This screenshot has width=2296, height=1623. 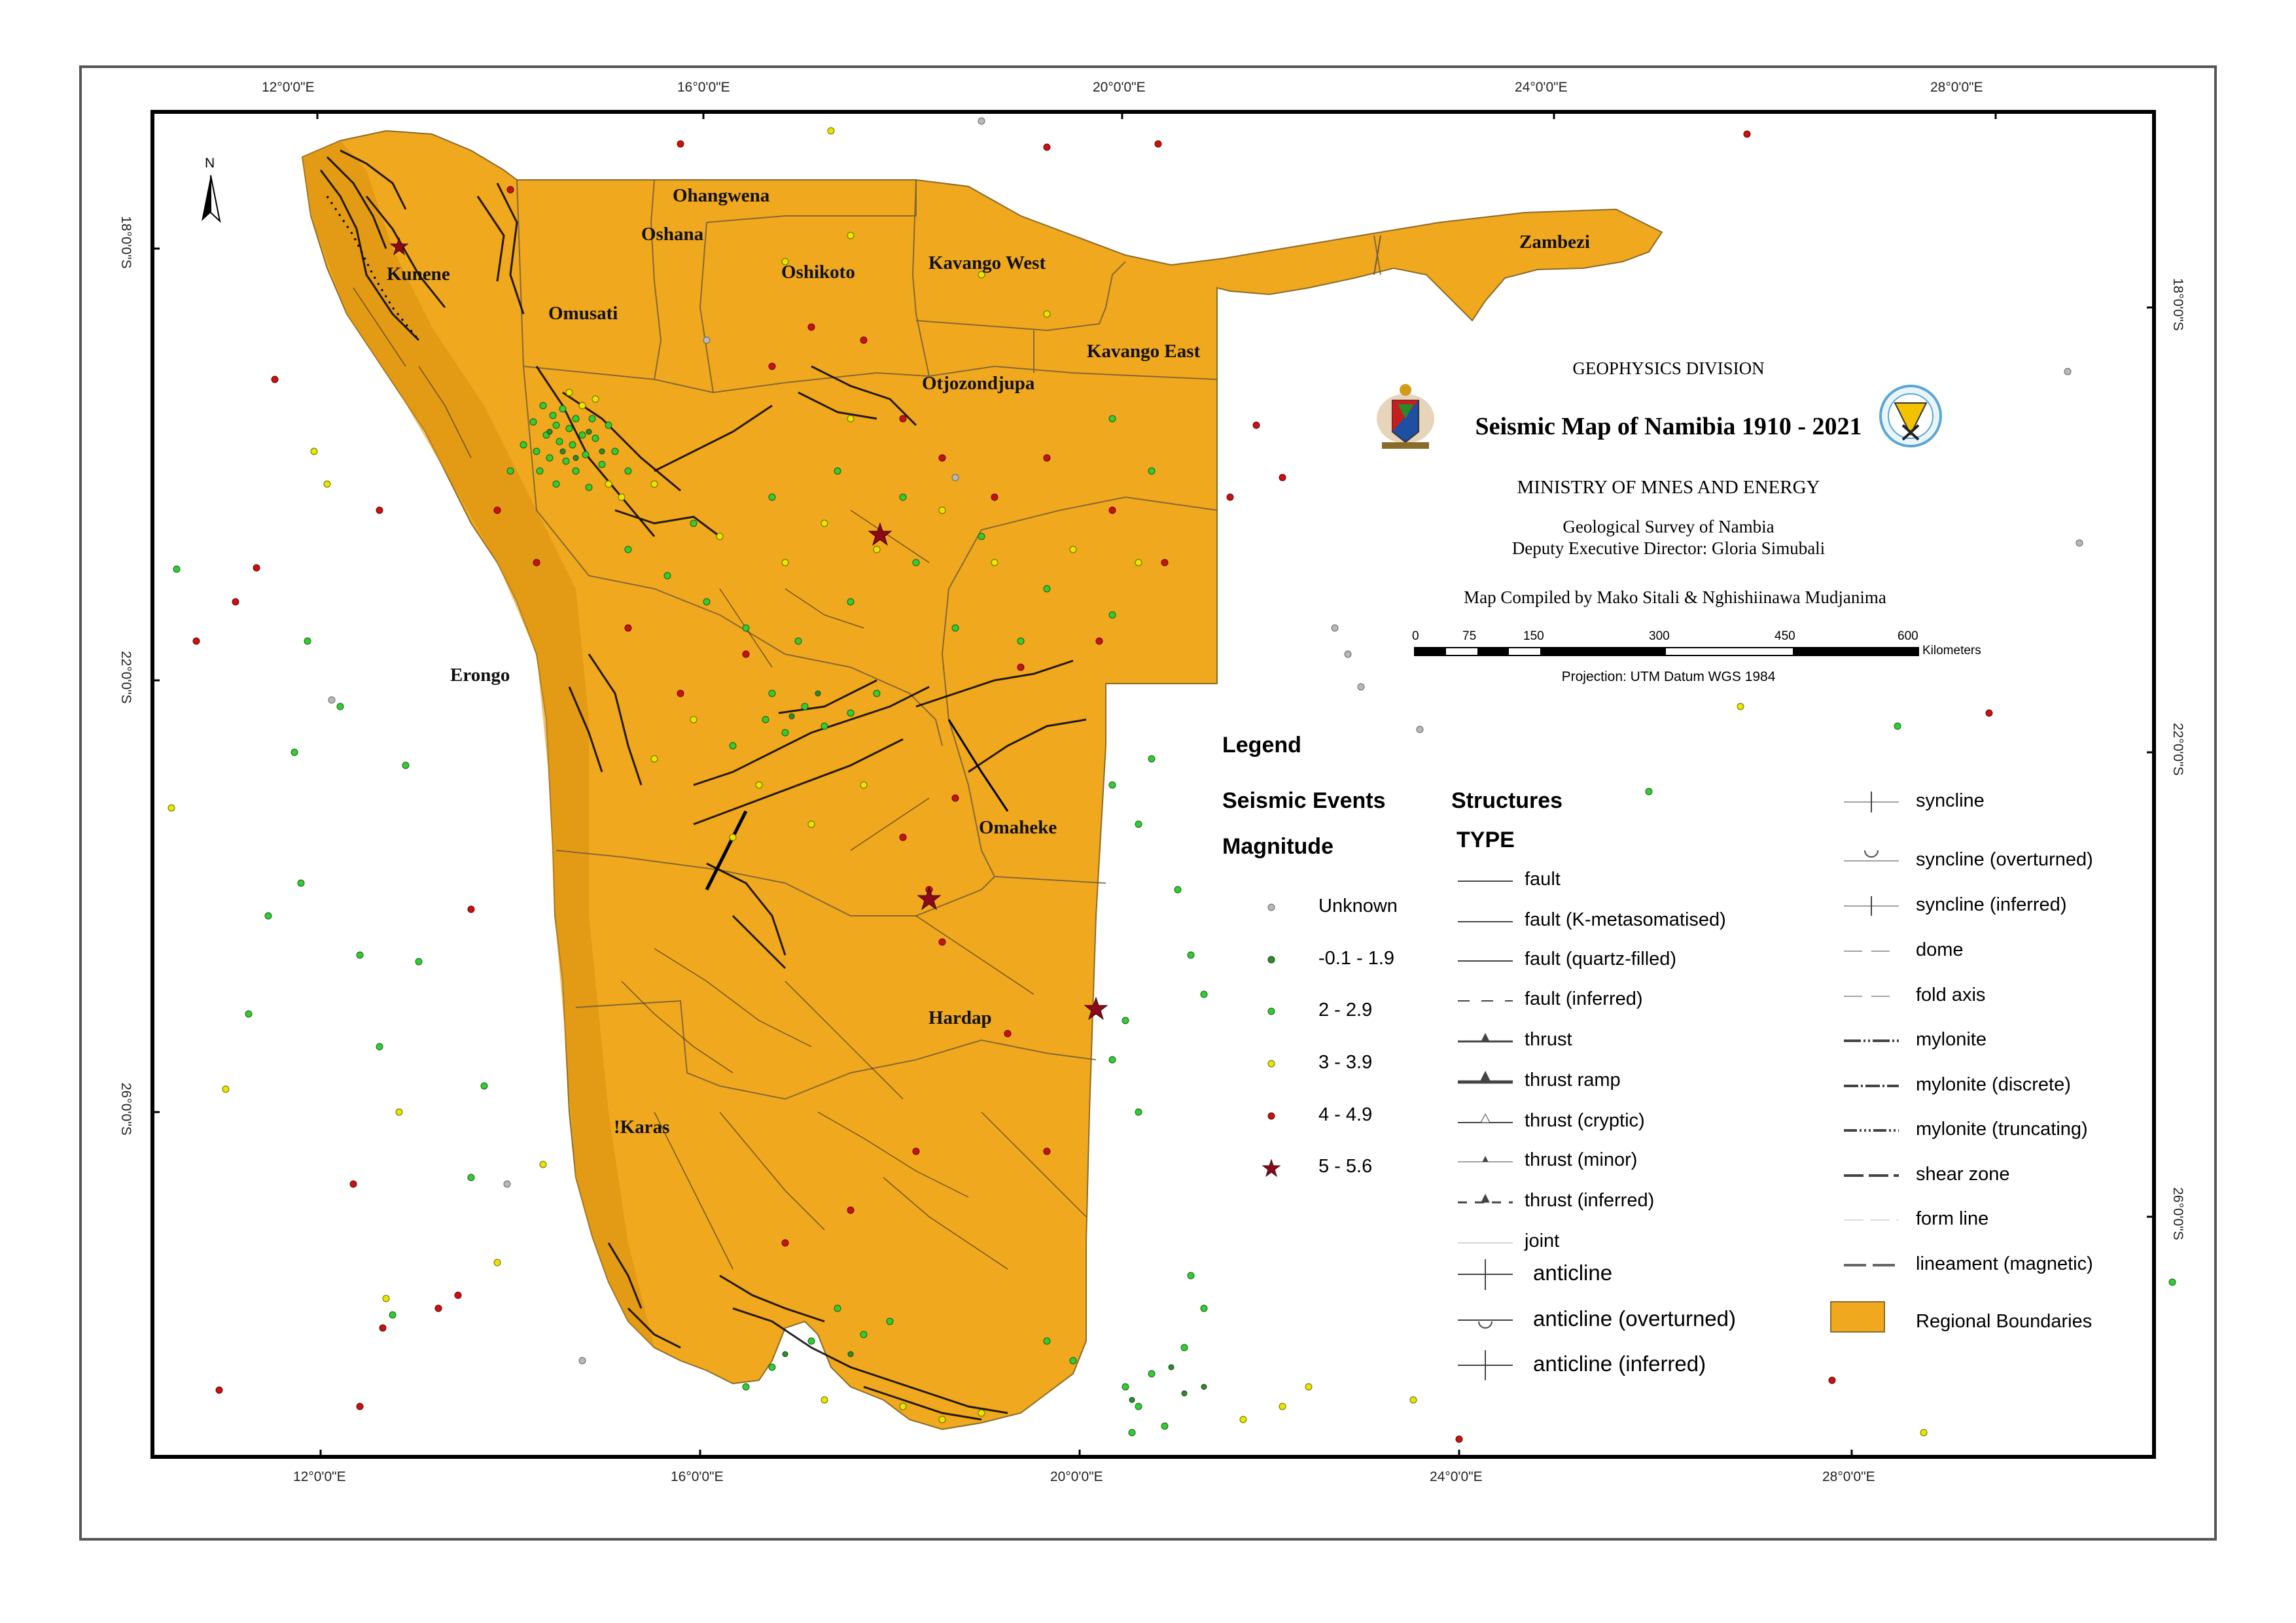 What do you see at coordinates (721, 195) in the screenshot?
I see `region-label-ohangwena: Ohangwena` at bounding box center [721, 195].